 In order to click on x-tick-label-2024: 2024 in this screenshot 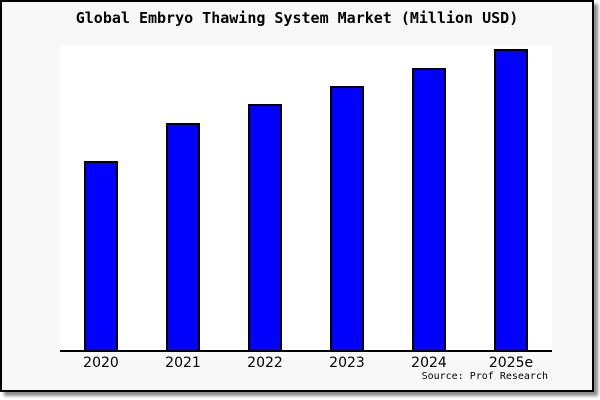, I will do `click(429, 363)`.